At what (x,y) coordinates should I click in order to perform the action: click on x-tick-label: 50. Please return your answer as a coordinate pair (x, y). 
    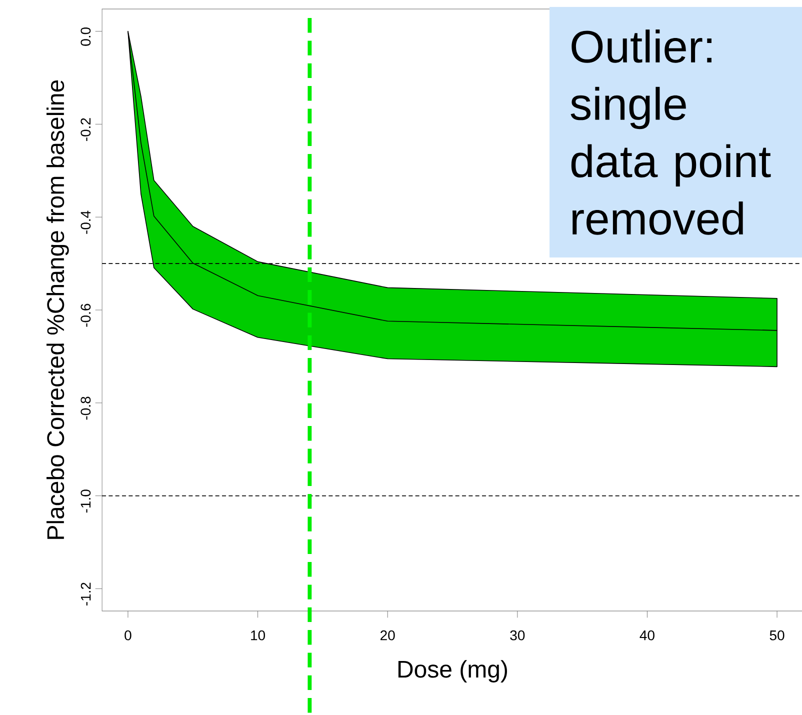
    Looking at the image, I should click on (777, 635).